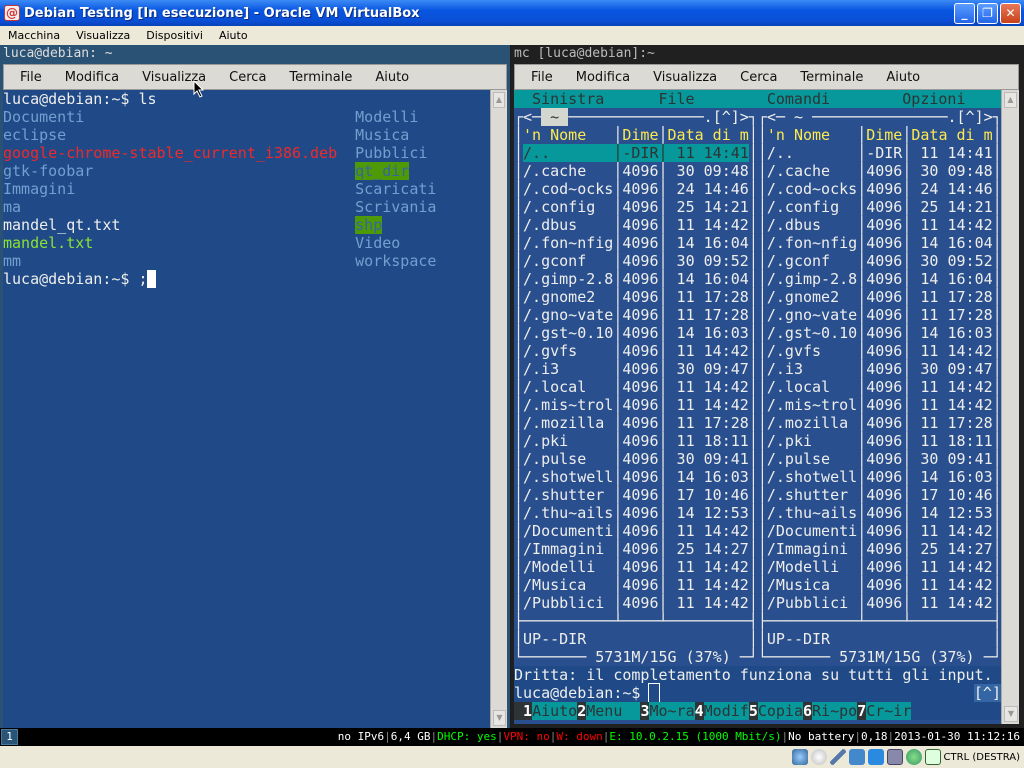 This screenshot has height=768, width=1024. Describe the element at coordinates (964, 13) in the screenshot. I see `minimize-button: _` at that location.